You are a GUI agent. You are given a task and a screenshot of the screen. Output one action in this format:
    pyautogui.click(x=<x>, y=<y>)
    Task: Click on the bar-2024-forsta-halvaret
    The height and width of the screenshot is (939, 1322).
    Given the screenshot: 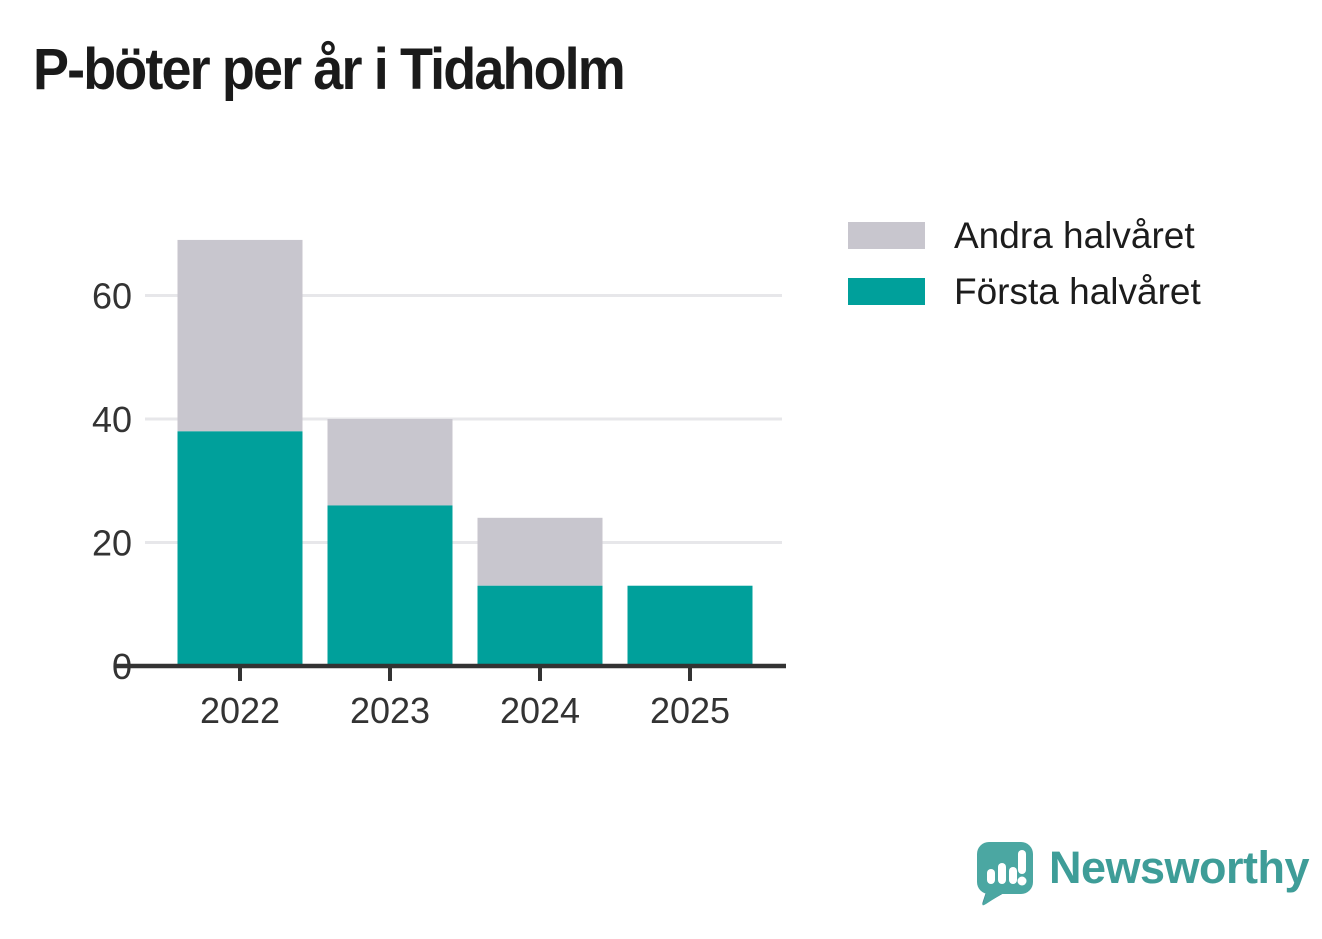 What is the action you would take?
    pyautogui.click(x=540, y=625)
    